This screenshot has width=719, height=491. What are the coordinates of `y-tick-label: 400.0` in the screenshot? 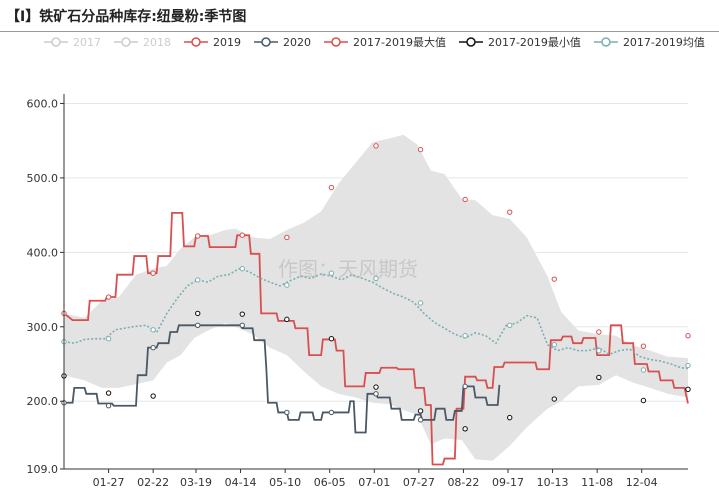 It's located at (43, 252).